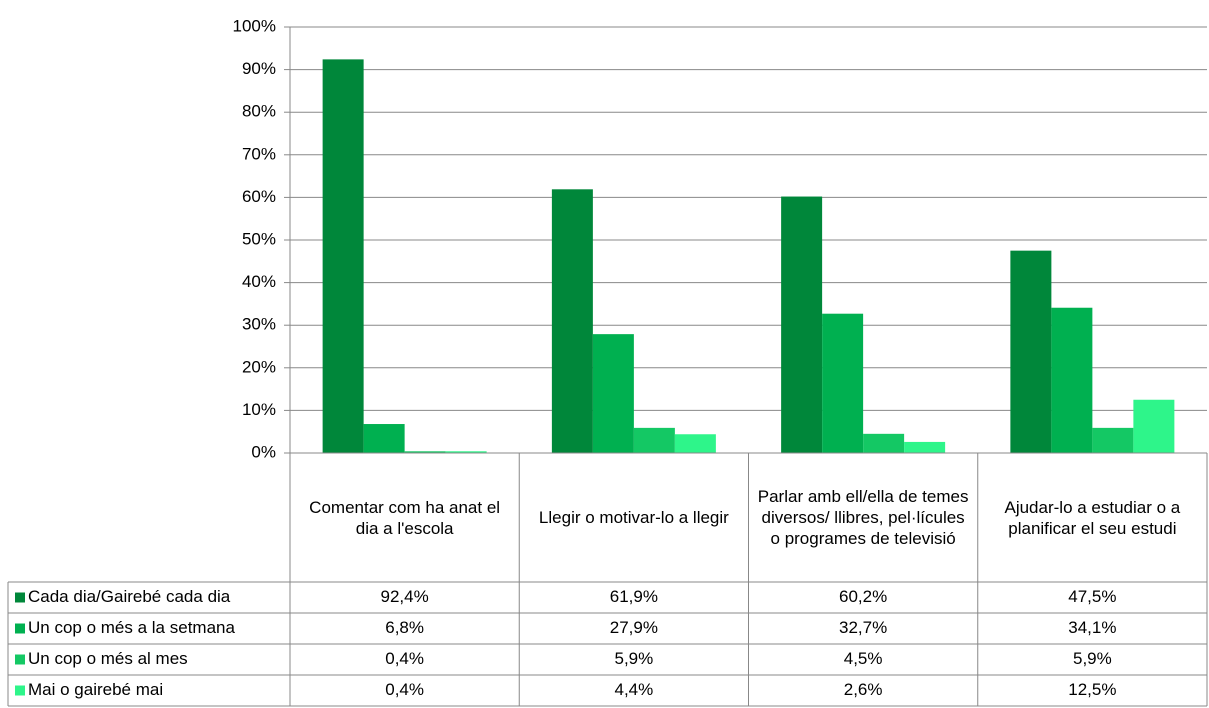 This screenshot has height=708, width=1209. Describe the element at coordinates (634, 689) in the screenshot. I see `data-label: 4,4%` at that location.